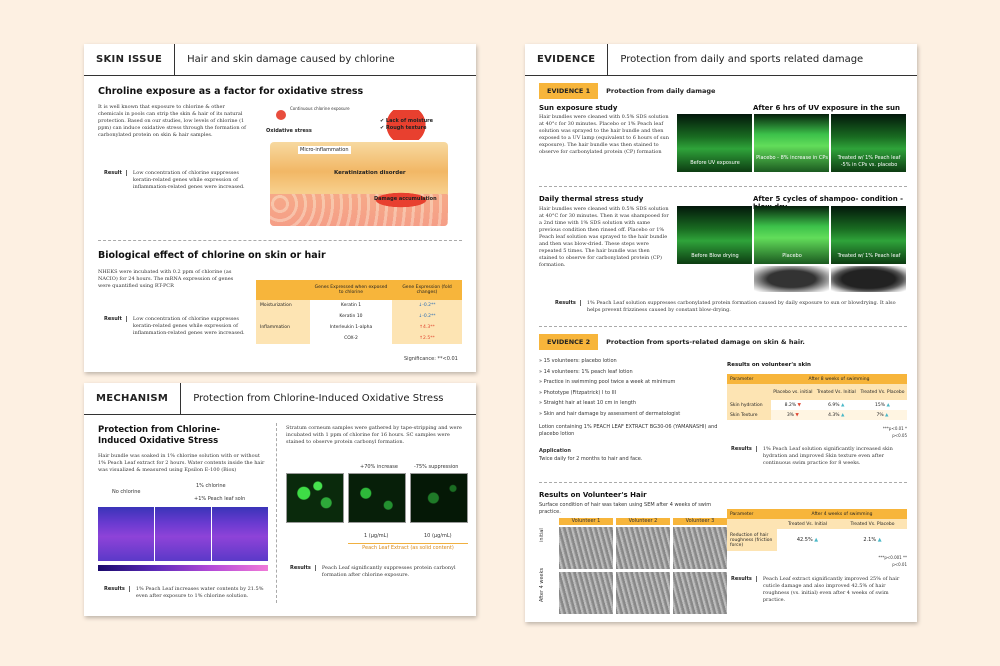 The image size is (1000, 666). Describe the element at coordinates (578, 108) in the screenshot. I see `study-title: Sun exposure study` at that location.